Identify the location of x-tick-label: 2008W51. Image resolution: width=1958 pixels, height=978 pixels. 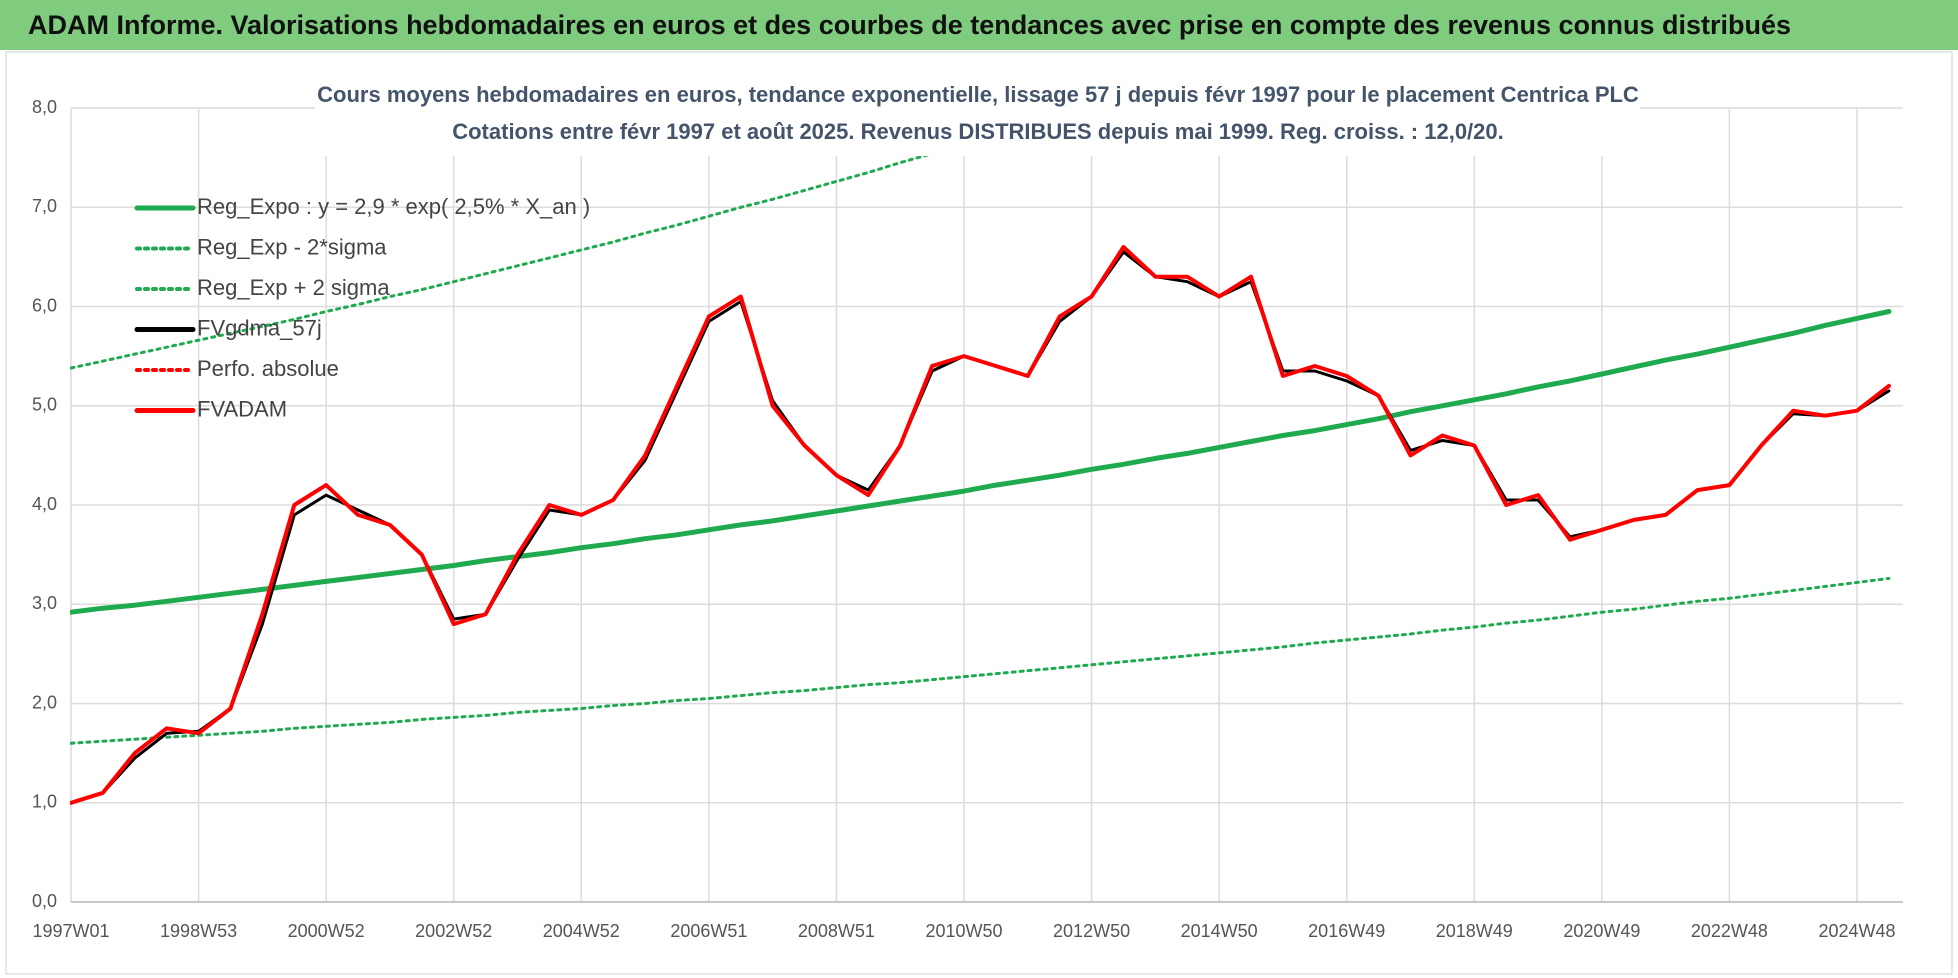
(836, 931).